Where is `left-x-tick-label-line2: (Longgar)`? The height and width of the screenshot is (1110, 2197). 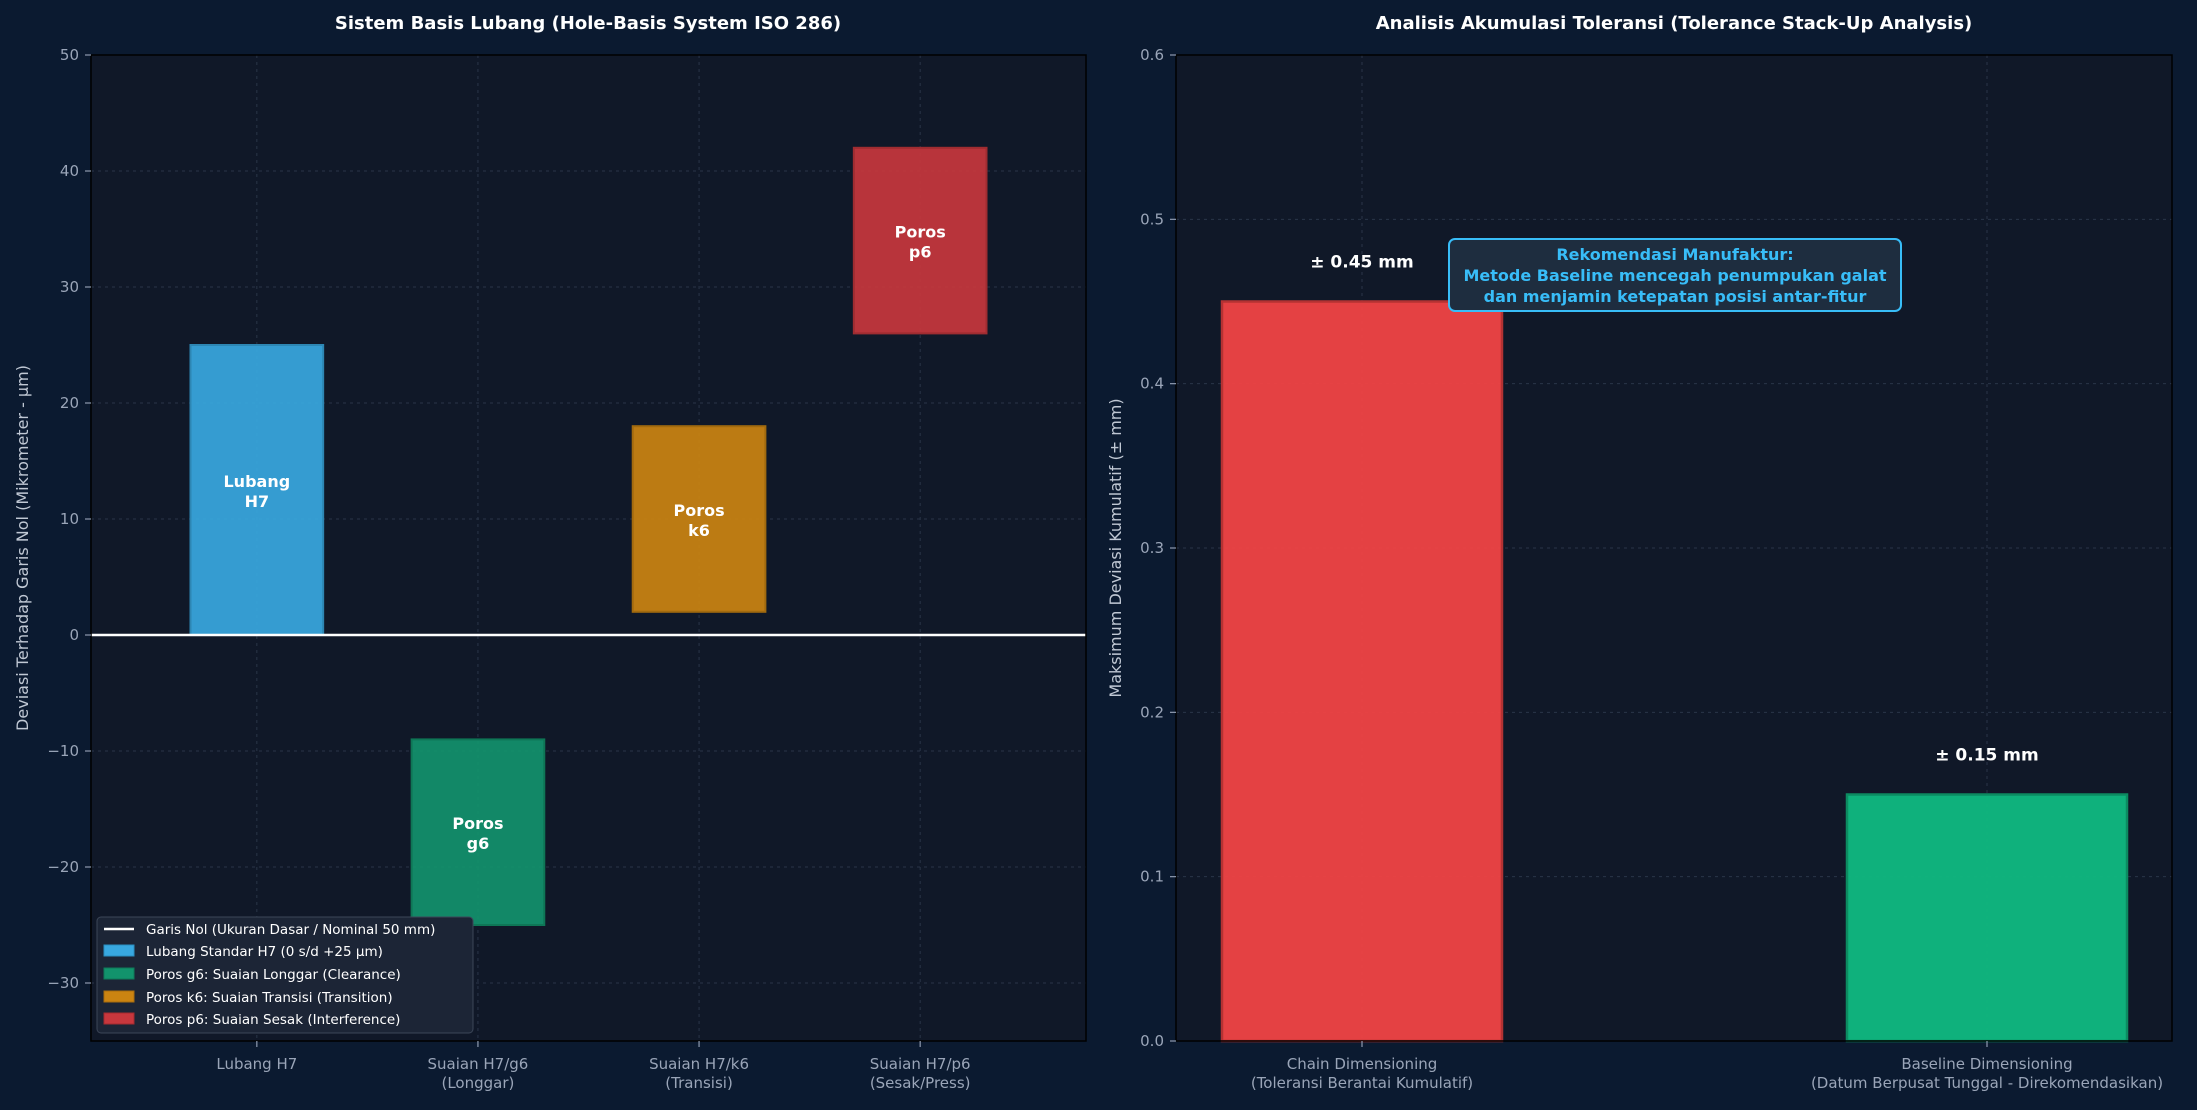 left-x-tick-label-line2: (Longgar) is located at coordinates (477, 1083).